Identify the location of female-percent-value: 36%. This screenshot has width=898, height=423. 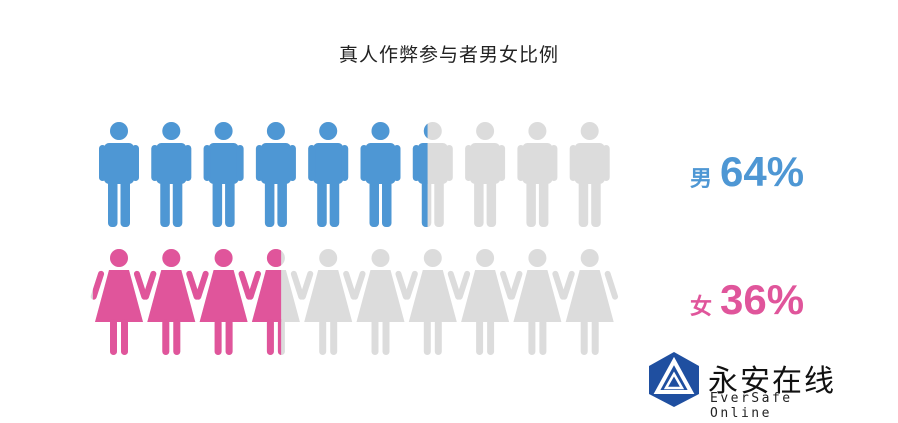
(762, 299).